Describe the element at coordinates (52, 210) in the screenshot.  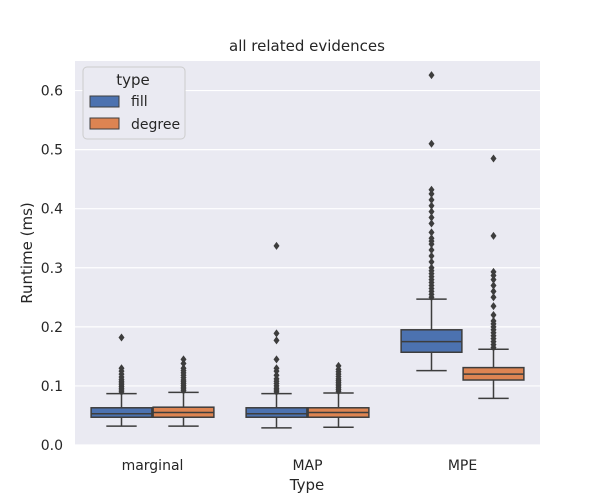
I see `y-tick-label: 0.4` at that location.